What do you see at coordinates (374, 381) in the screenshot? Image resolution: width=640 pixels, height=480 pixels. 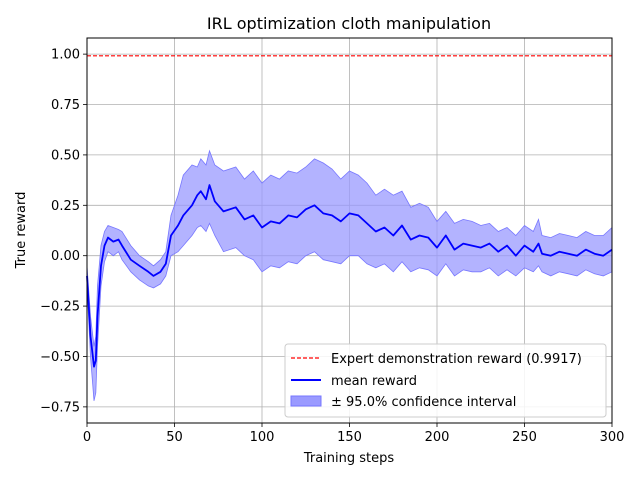 I see `legend-mean-label: mean reward` at bounding box center [374, 381].